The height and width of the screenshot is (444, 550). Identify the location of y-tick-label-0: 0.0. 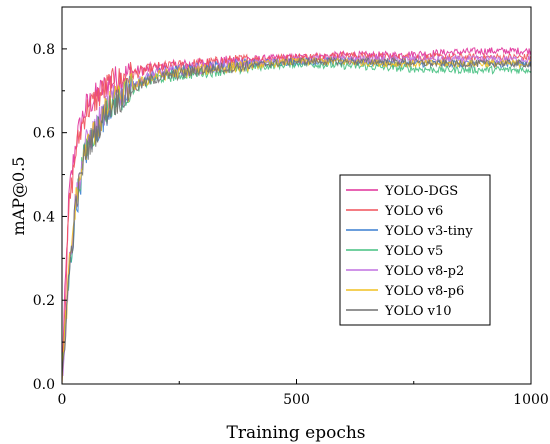
(44, 385).